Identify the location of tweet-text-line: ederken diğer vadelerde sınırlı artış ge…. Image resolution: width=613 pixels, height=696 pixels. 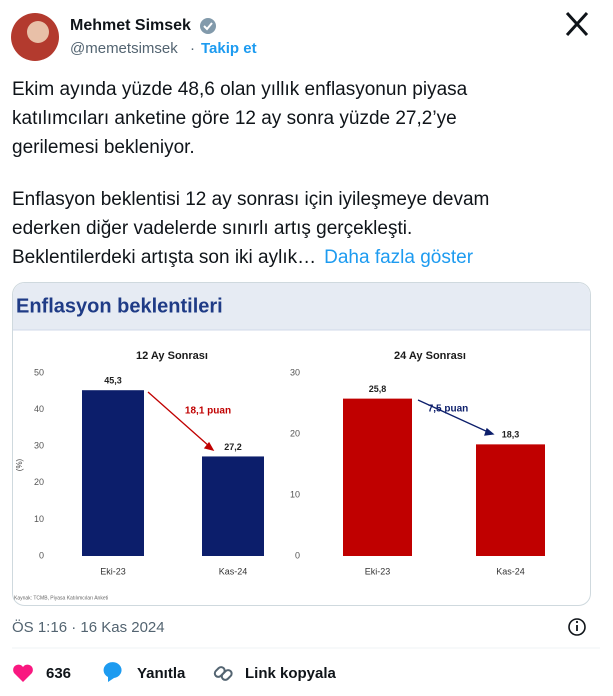
(212, 228).